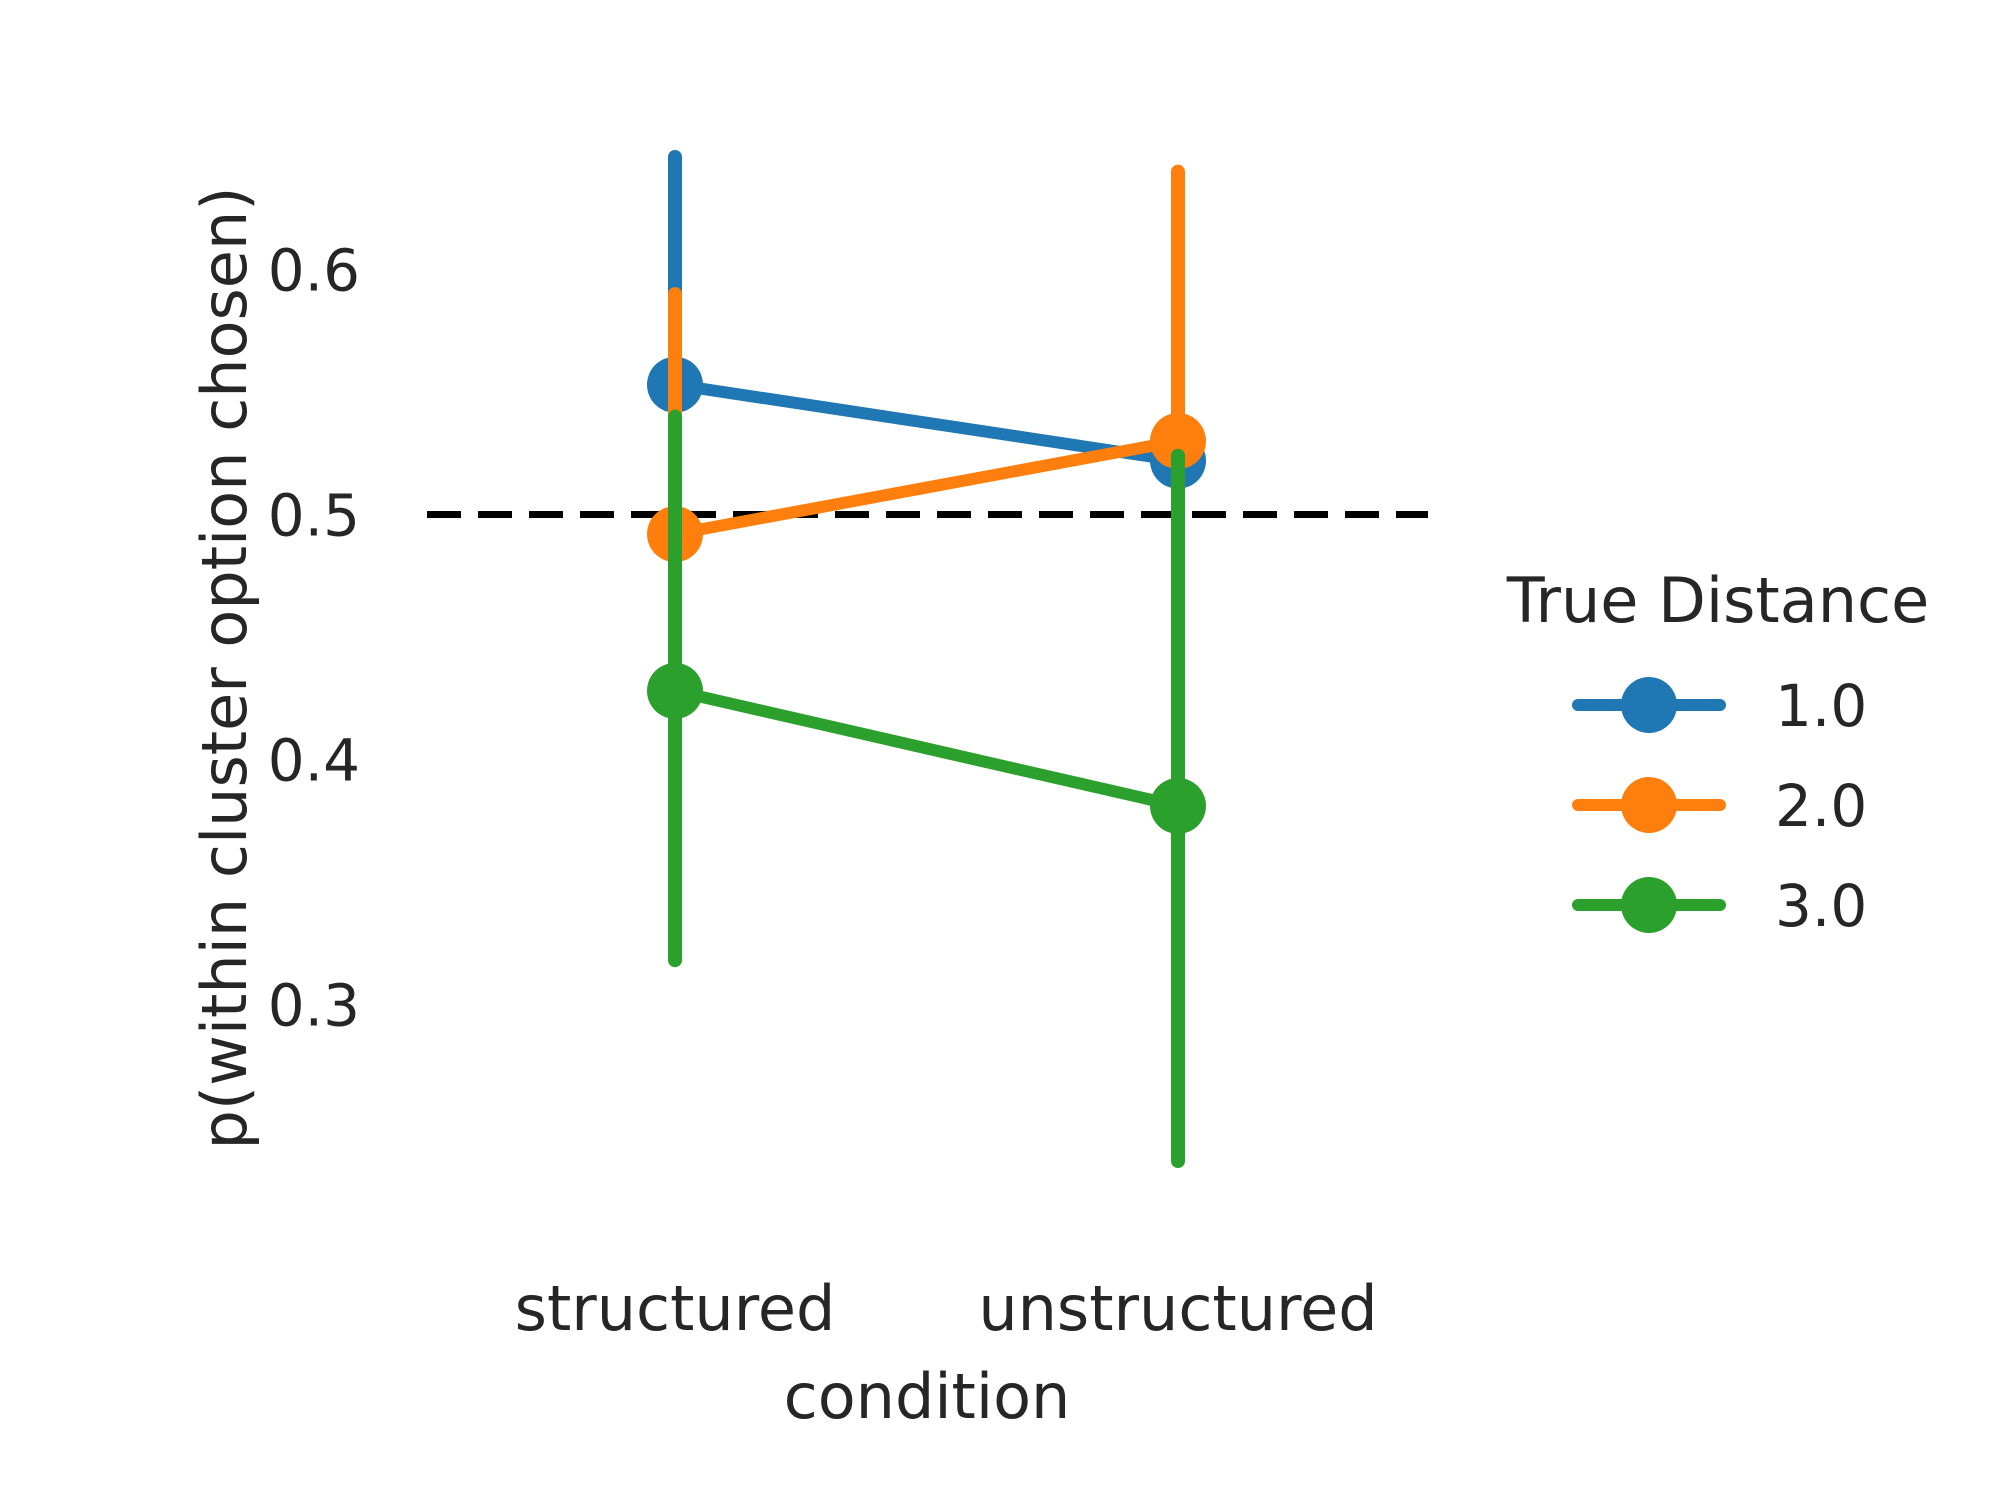 The width and height of the screenshot is (2002, 1500). I want to click on legend: True Distance 1.0 2.0 3.0, so click(1718, 752).